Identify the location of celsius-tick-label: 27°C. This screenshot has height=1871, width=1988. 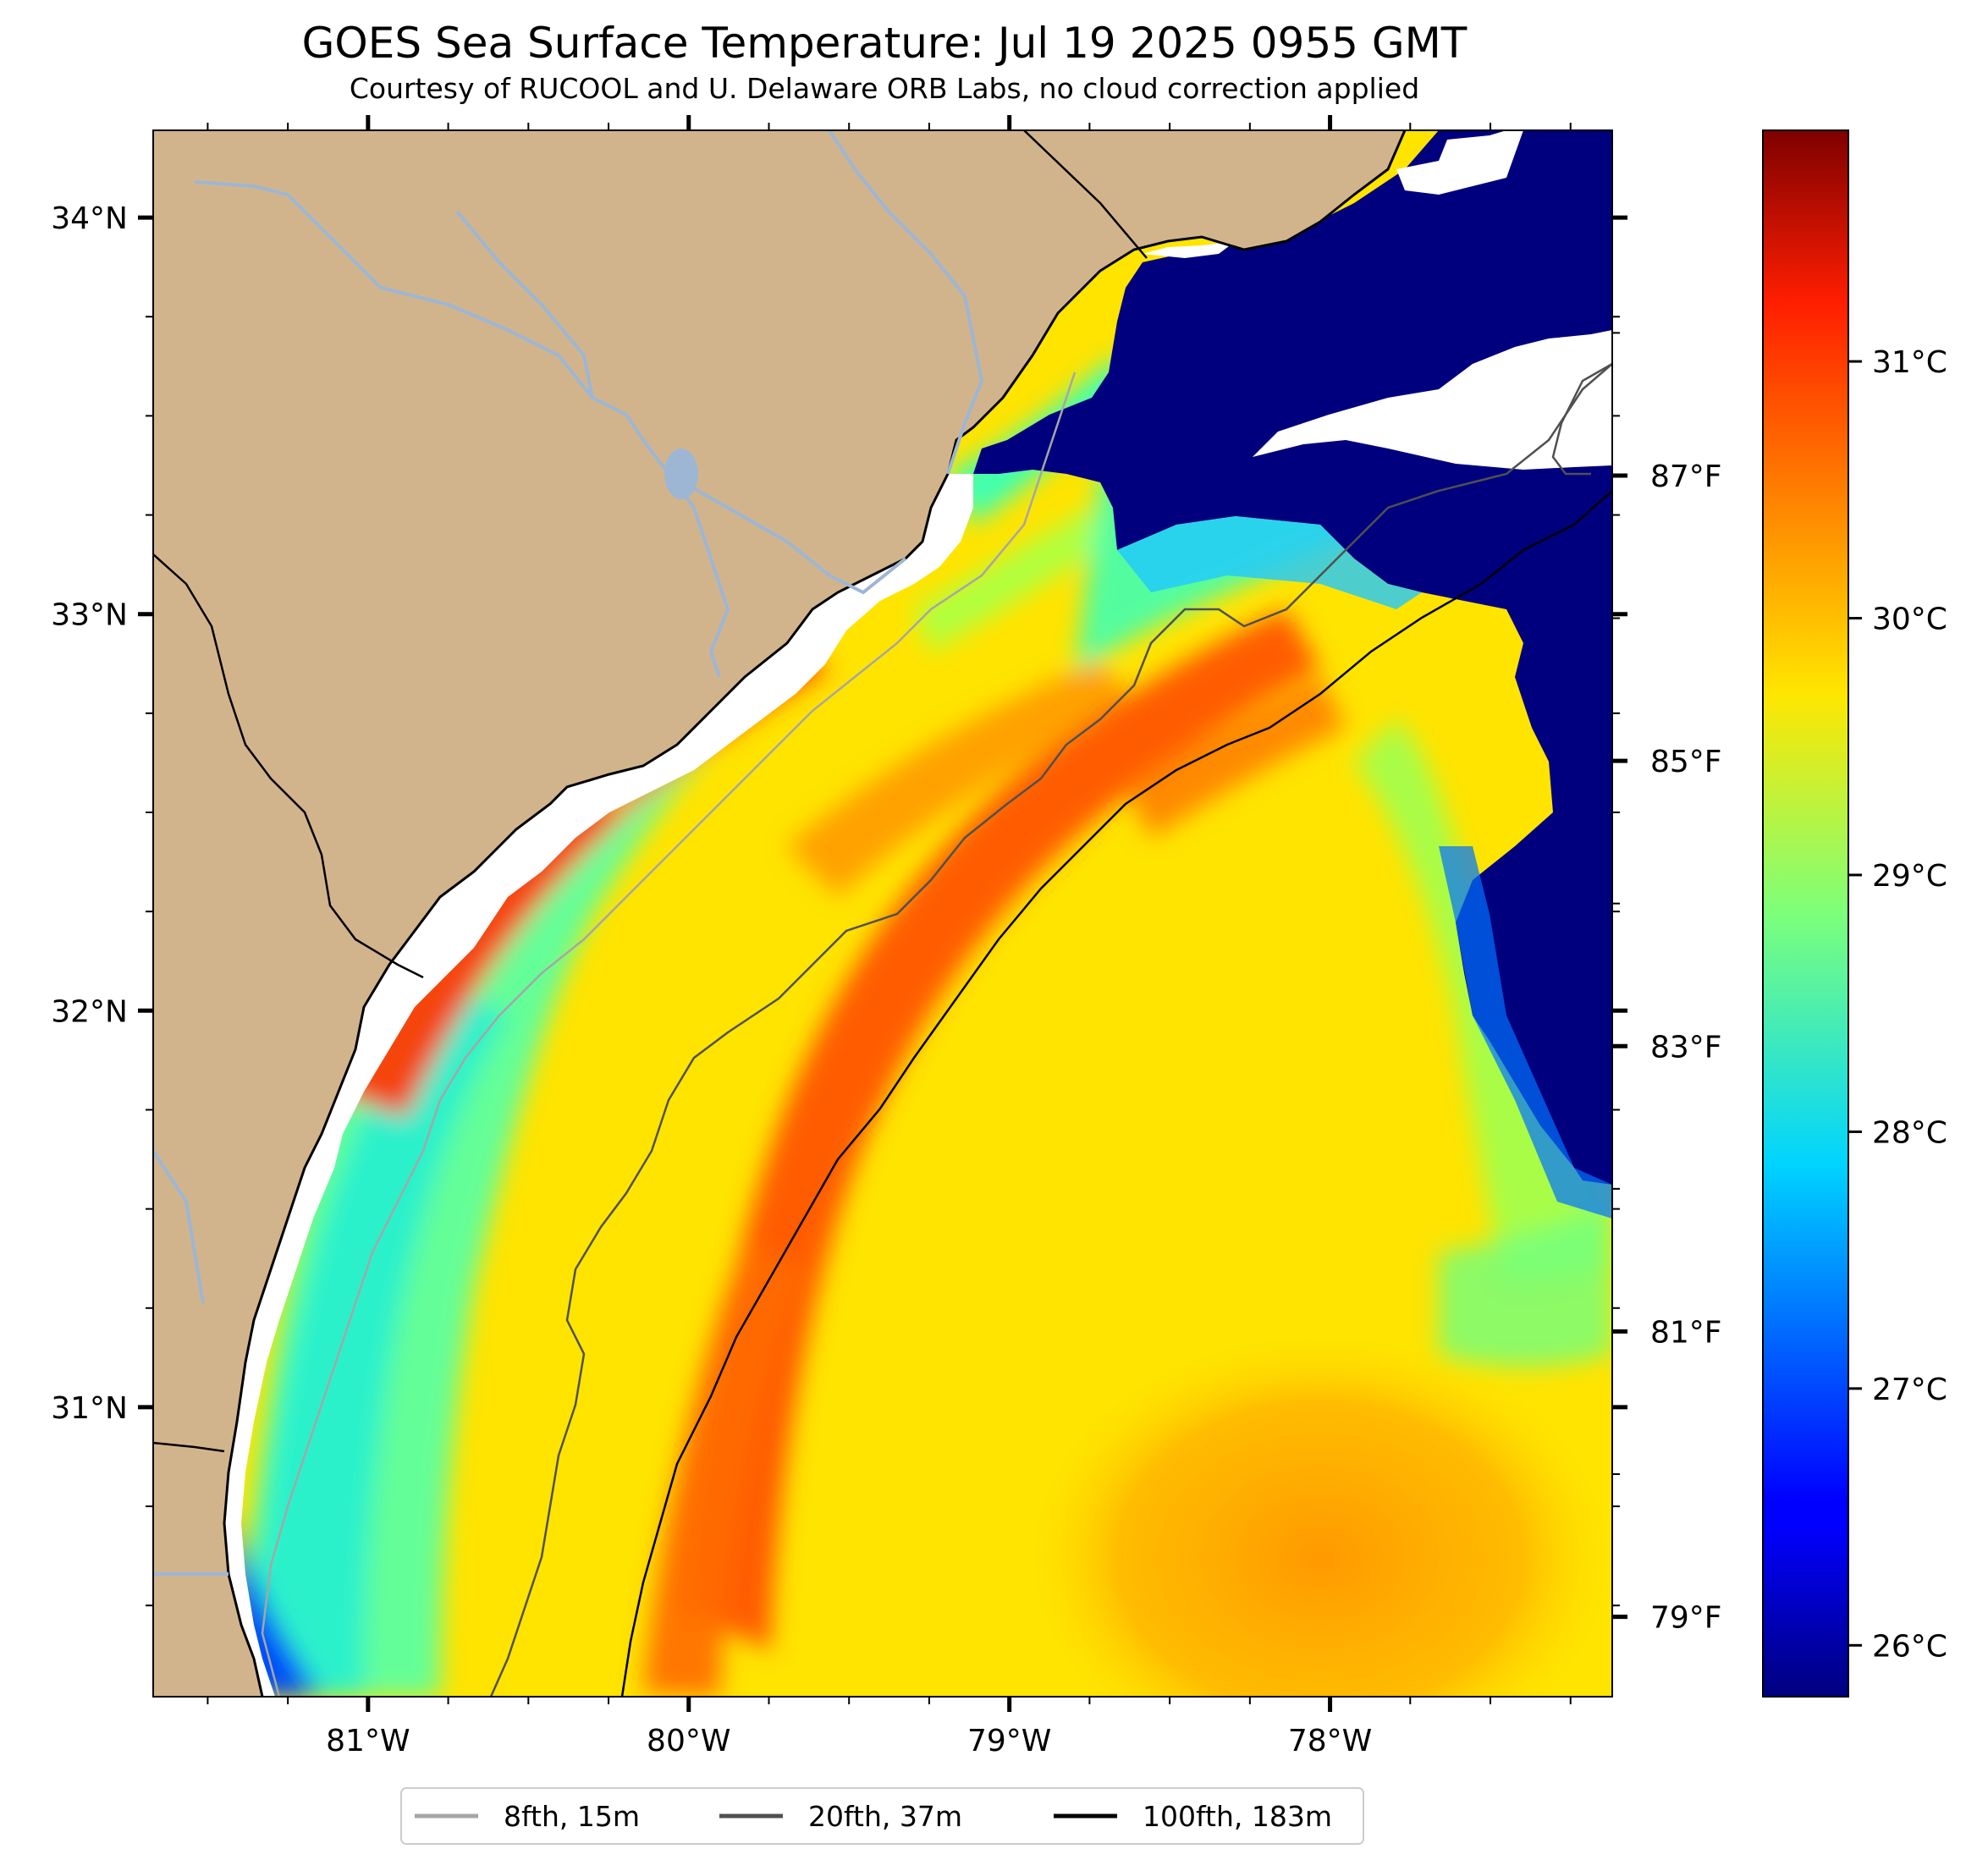
(1909, 1390).